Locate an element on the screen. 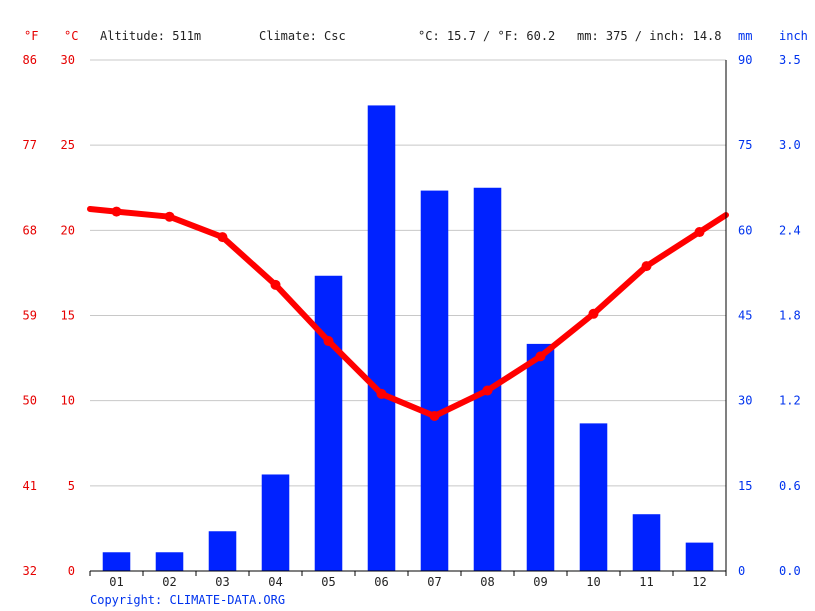  y-tick-celsius: 30 is located at coordinates (68, 60).